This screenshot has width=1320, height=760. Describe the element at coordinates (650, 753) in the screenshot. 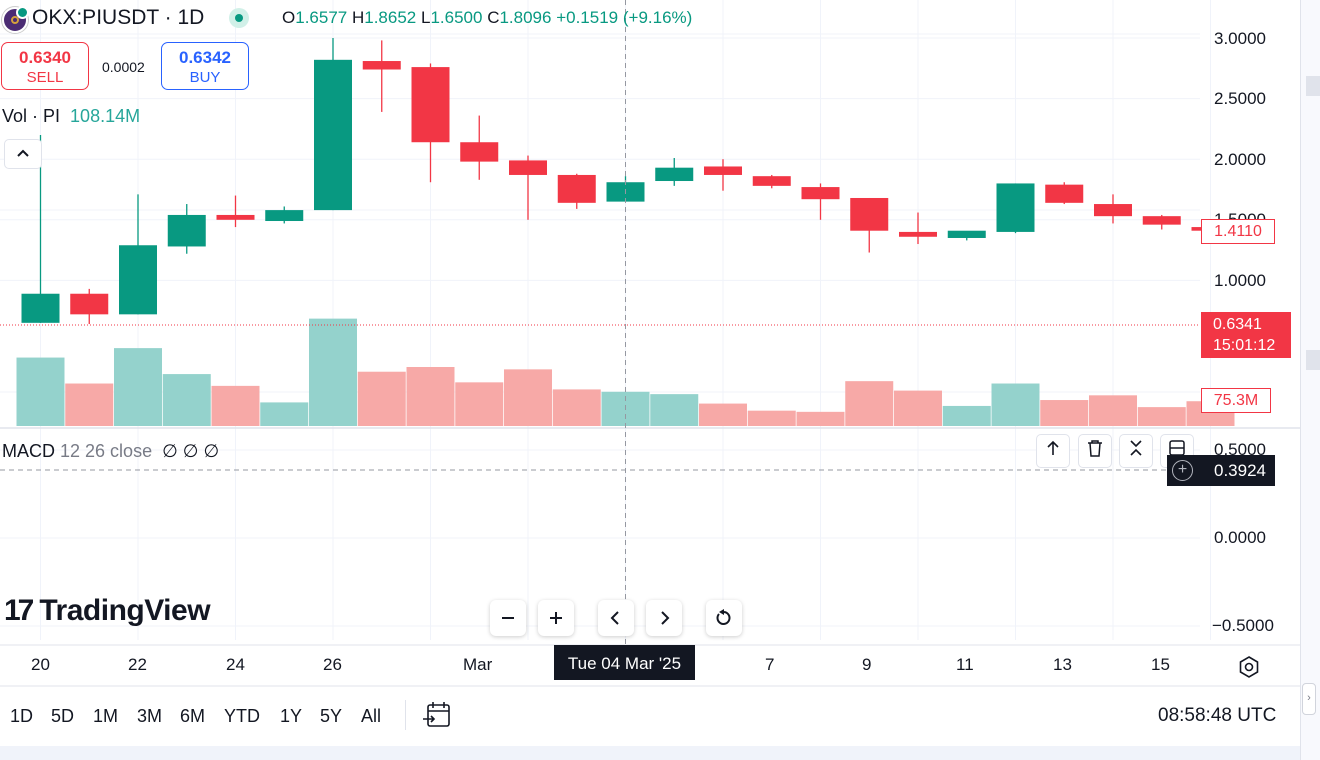

I see `bottom-strip` at that location.